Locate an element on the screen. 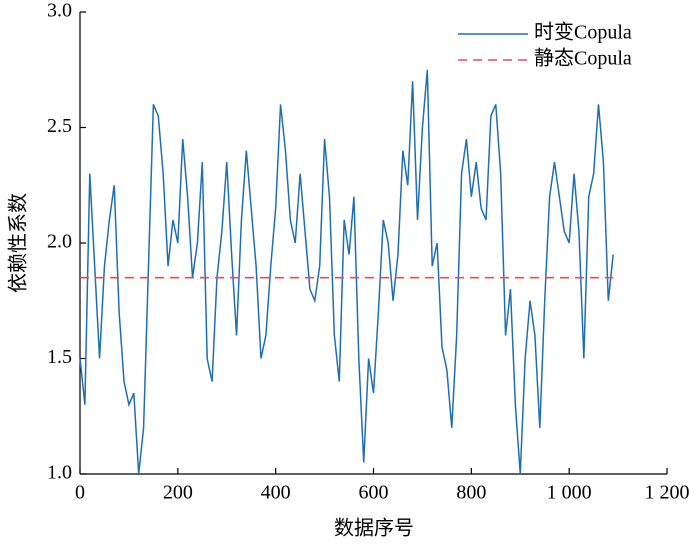  y-tick-label: 2.5 is located at coordinates (59, 126).